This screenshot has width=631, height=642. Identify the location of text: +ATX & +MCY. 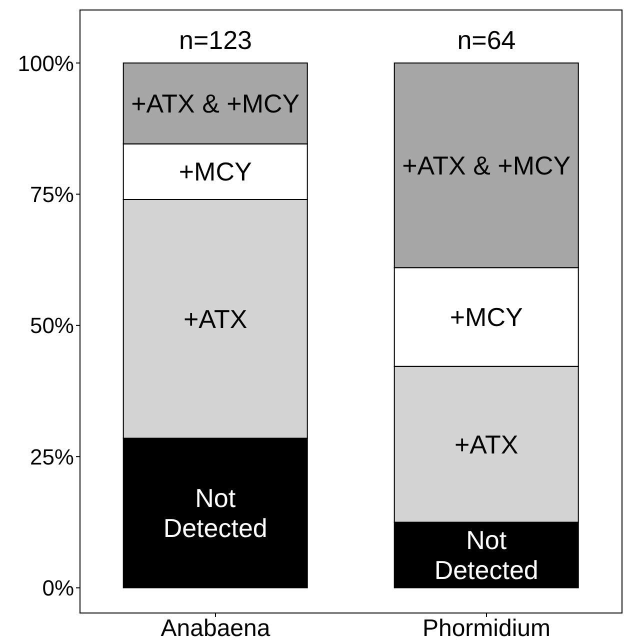
(215, 103).